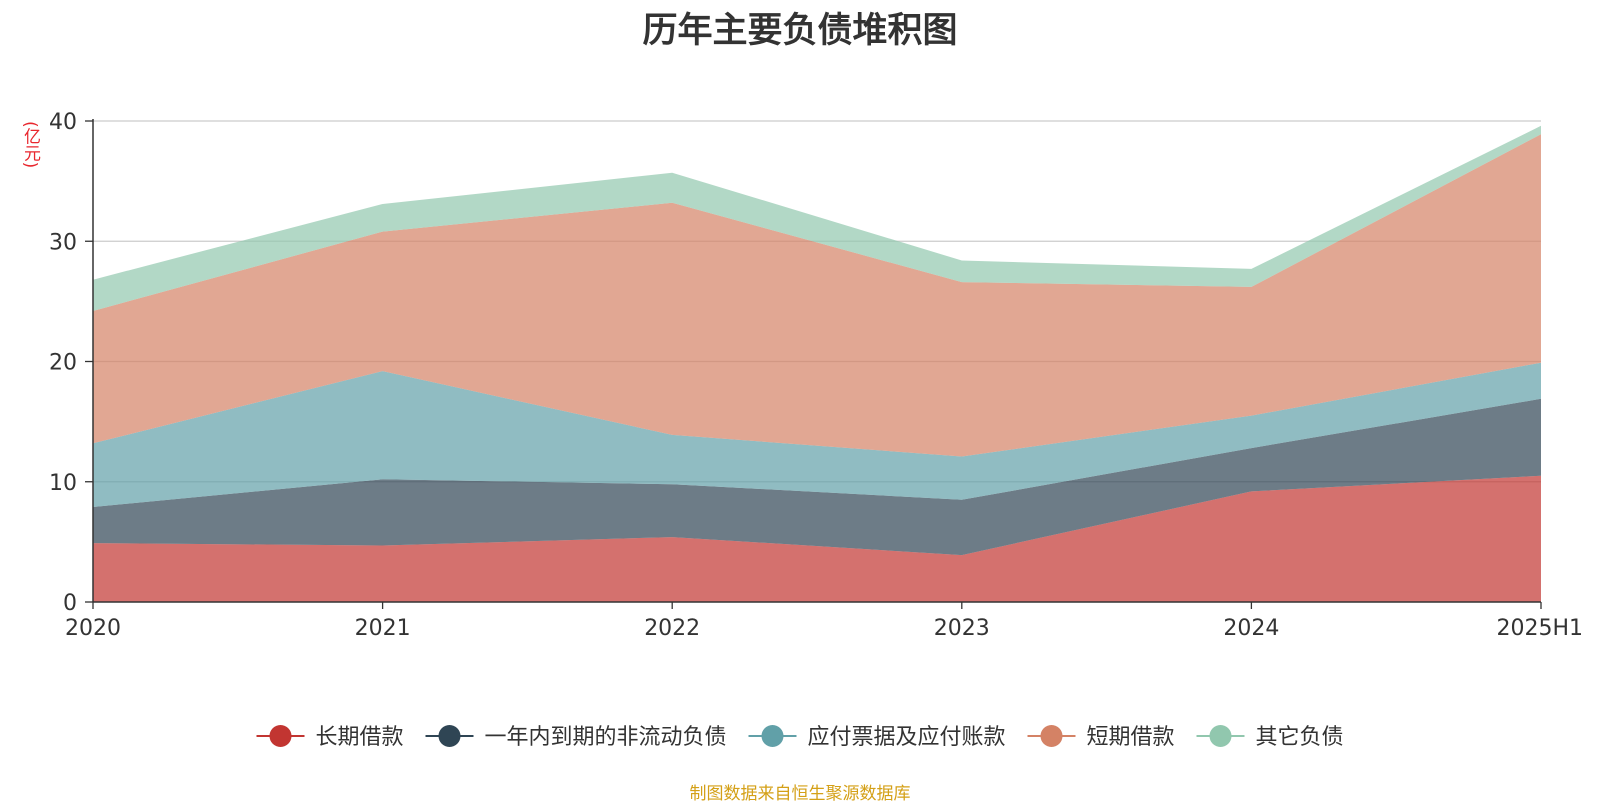 This screenshot has height=804, width=1600. Describe the element at coordinates (907, 737) in the screenshot. I see `legend-label: 应付票据及应付账款` at that location.